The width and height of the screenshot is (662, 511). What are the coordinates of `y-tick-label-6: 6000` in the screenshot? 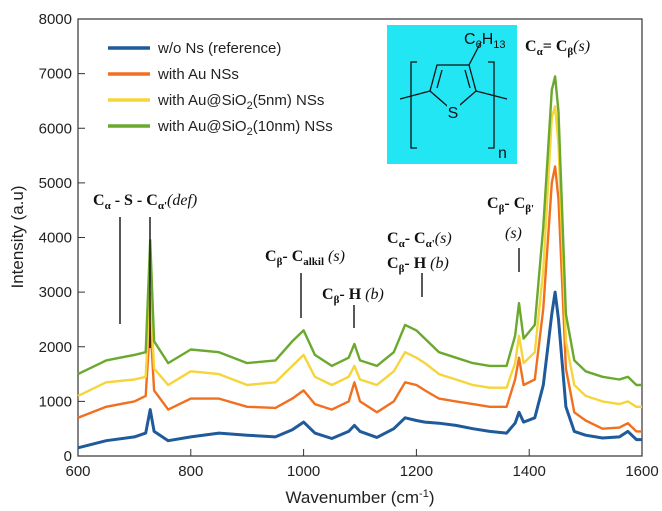 It's located at (55, 128).